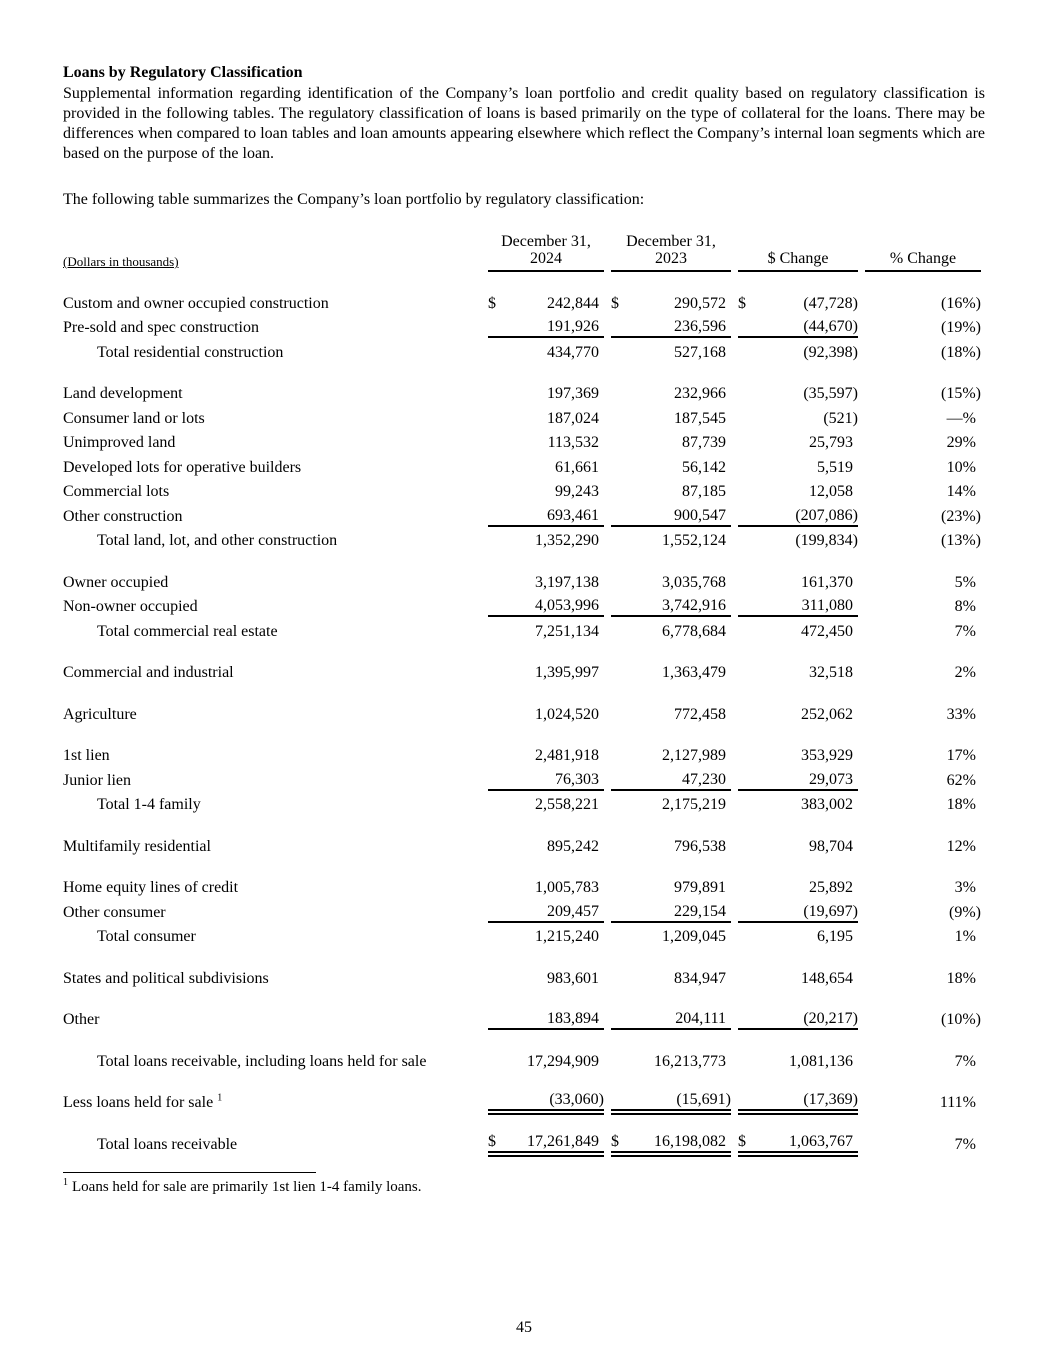 This screenshot has height=1365, width=1048. Describe the element at coordinates (965, 1061) in the screenshot. I see `value-pct-change: 7%` at that location.